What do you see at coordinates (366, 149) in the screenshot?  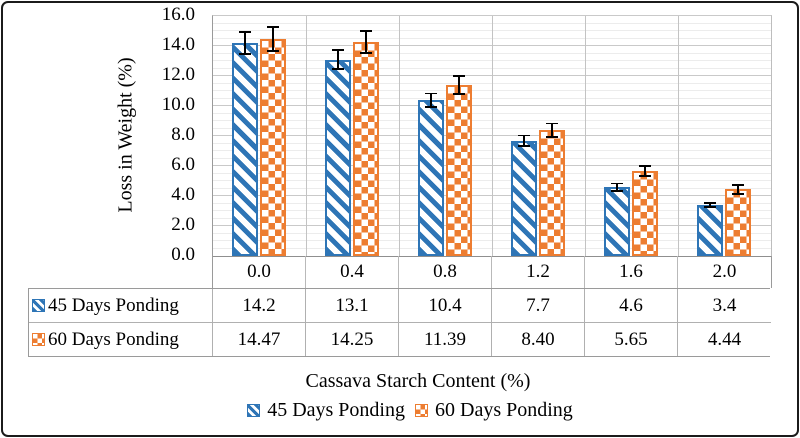 I see `bar-60-days-ponding-cat-0.4` at bounding box center [366, 149].